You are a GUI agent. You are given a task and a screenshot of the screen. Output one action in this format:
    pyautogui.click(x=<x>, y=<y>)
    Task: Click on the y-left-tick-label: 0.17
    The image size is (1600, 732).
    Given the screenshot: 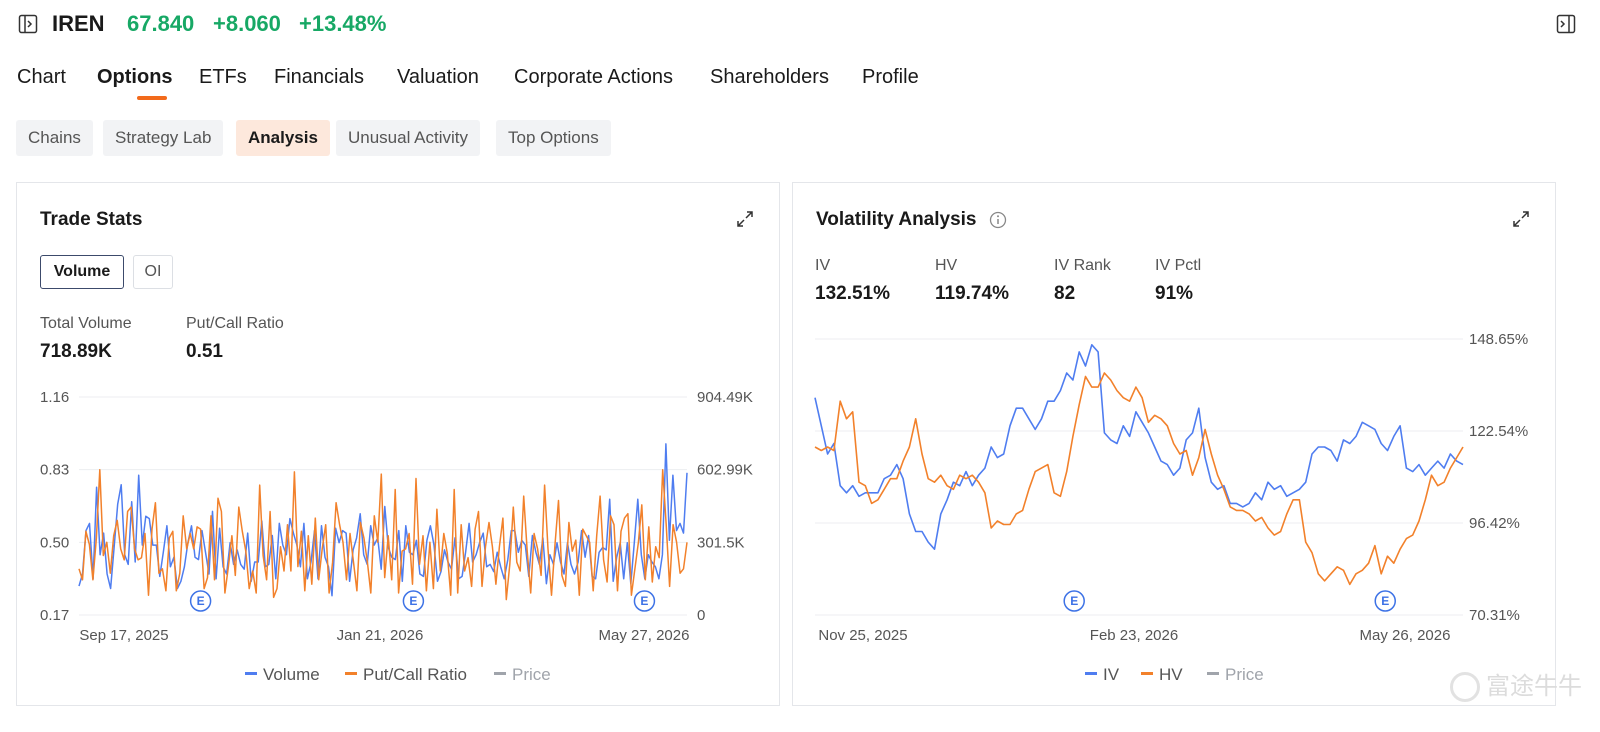 What is the action you would take?
    pyautogui.click(x=54, y=615)
    